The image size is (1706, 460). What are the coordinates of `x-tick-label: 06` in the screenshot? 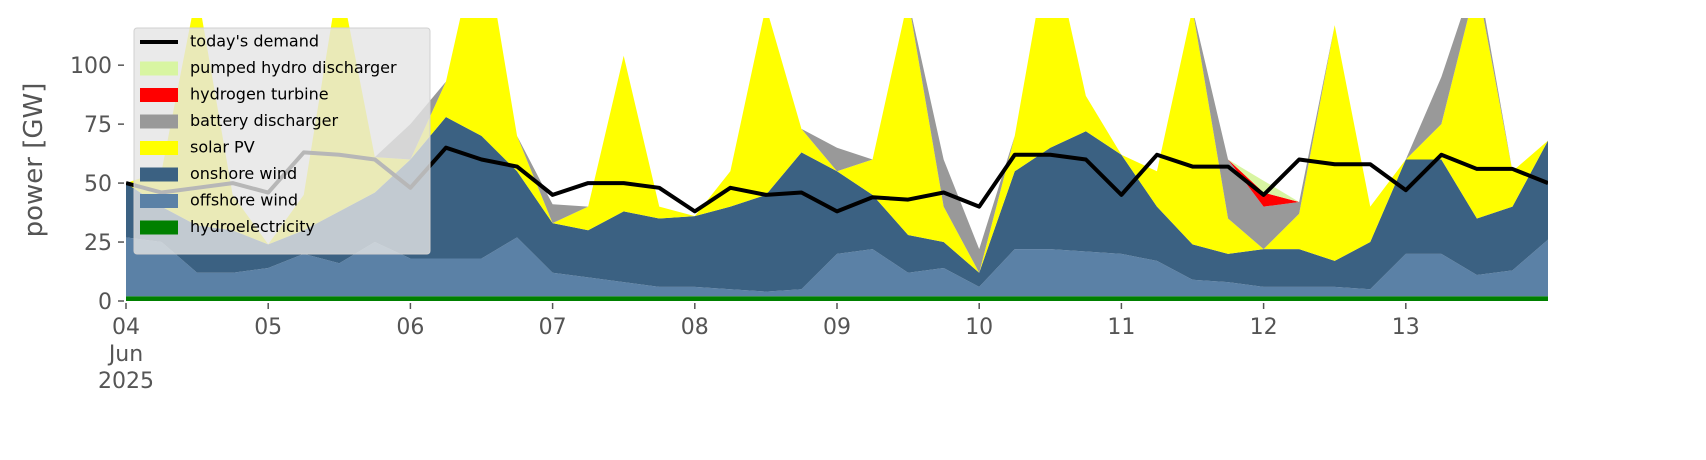 It's located at (410, 327).